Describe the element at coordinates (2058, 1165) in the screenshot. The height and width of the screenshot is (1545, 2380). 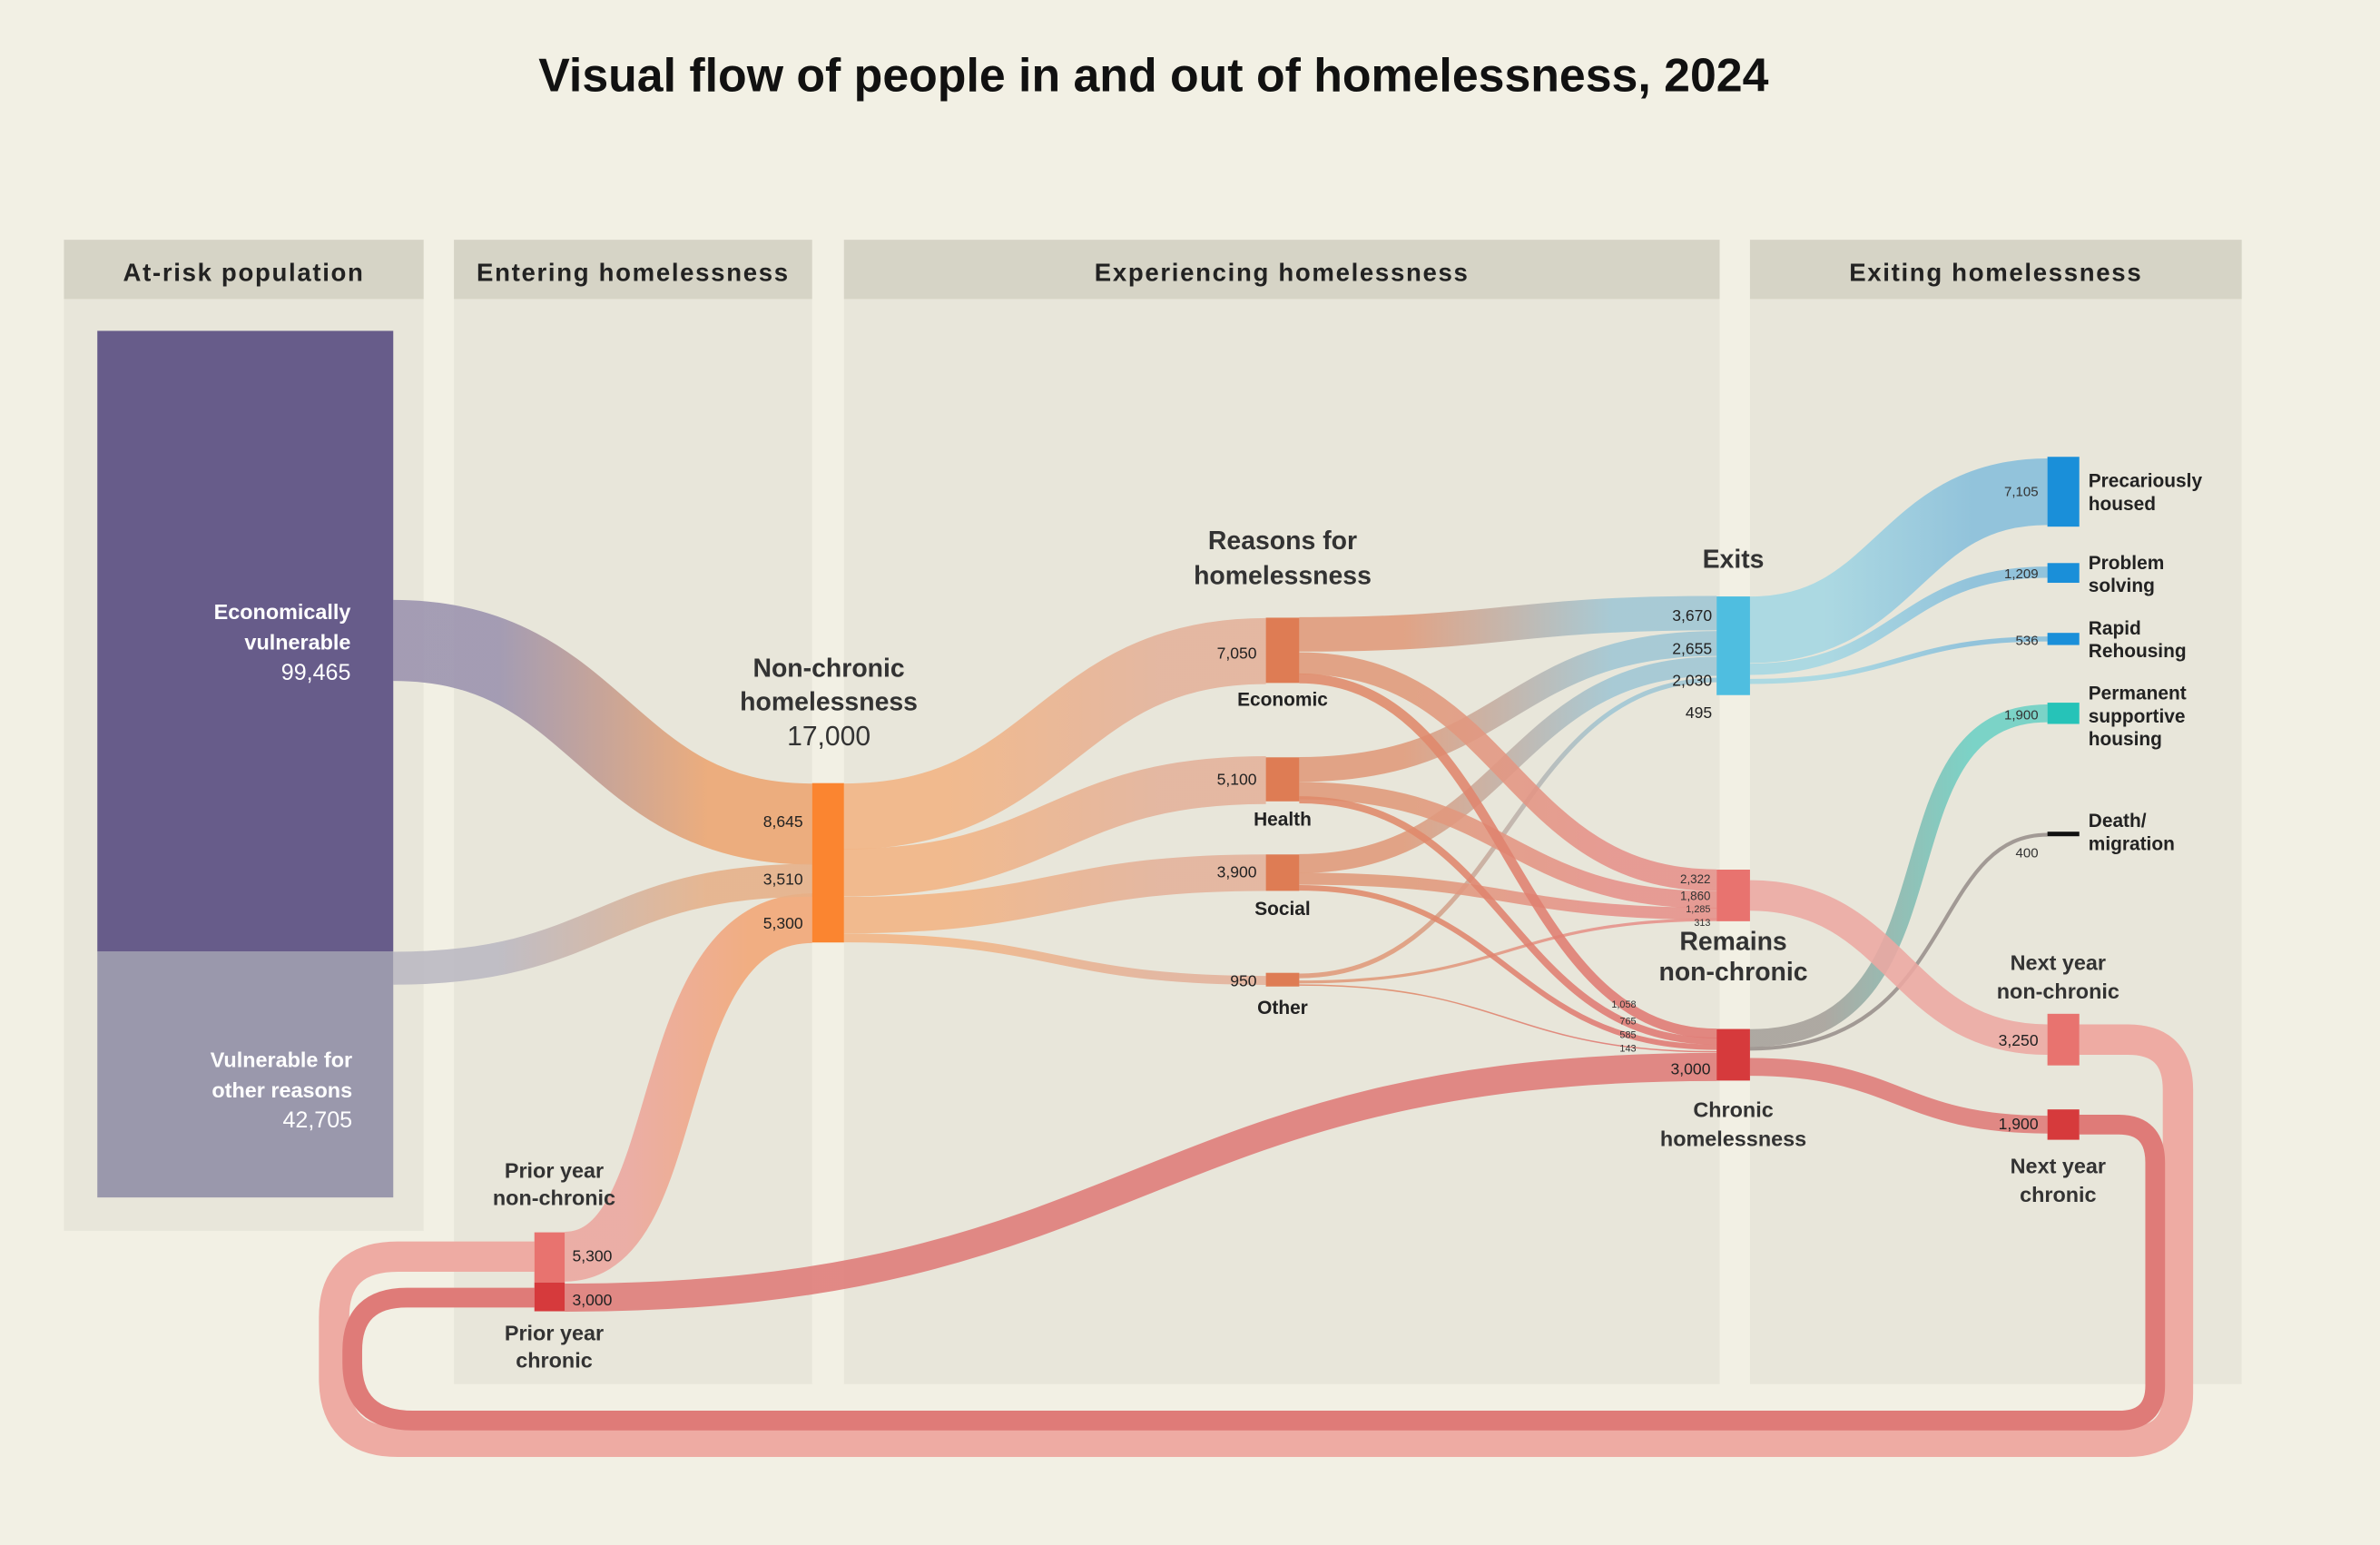
I see `node-label-nyc: Next year` at that location.